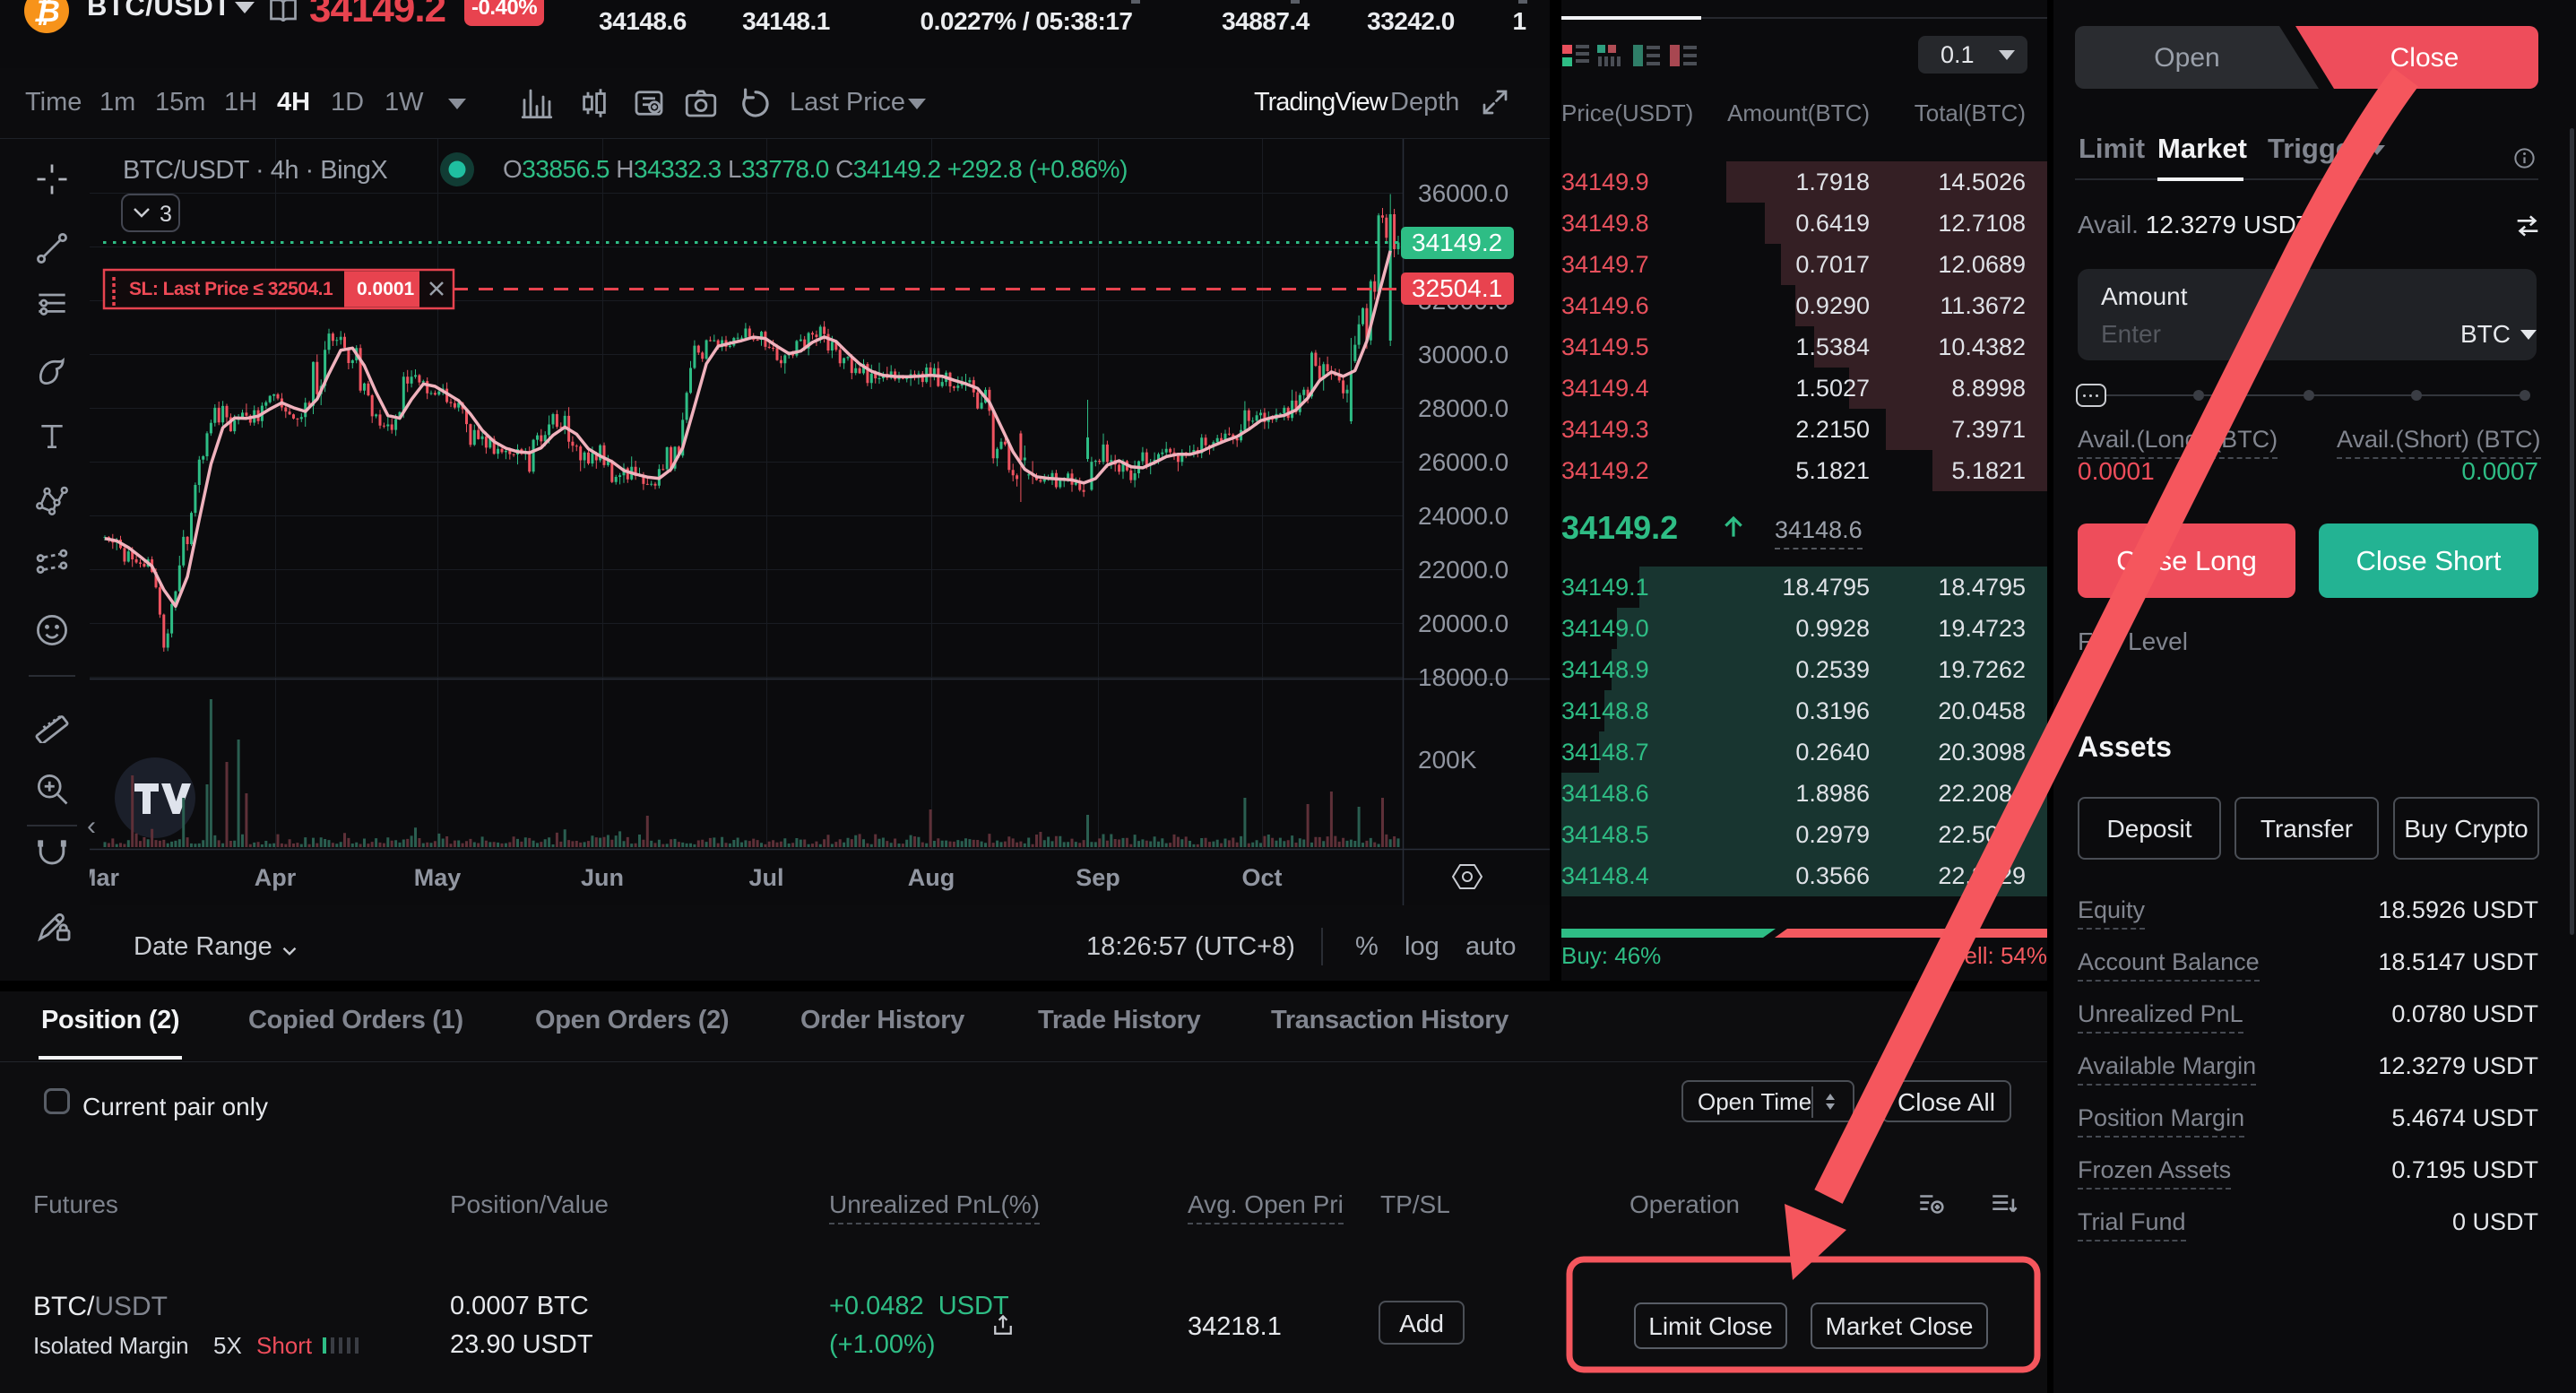  Describe the element at coordinates (2186, 58) in the screenshot. I see `svg-text: Open` at that location.